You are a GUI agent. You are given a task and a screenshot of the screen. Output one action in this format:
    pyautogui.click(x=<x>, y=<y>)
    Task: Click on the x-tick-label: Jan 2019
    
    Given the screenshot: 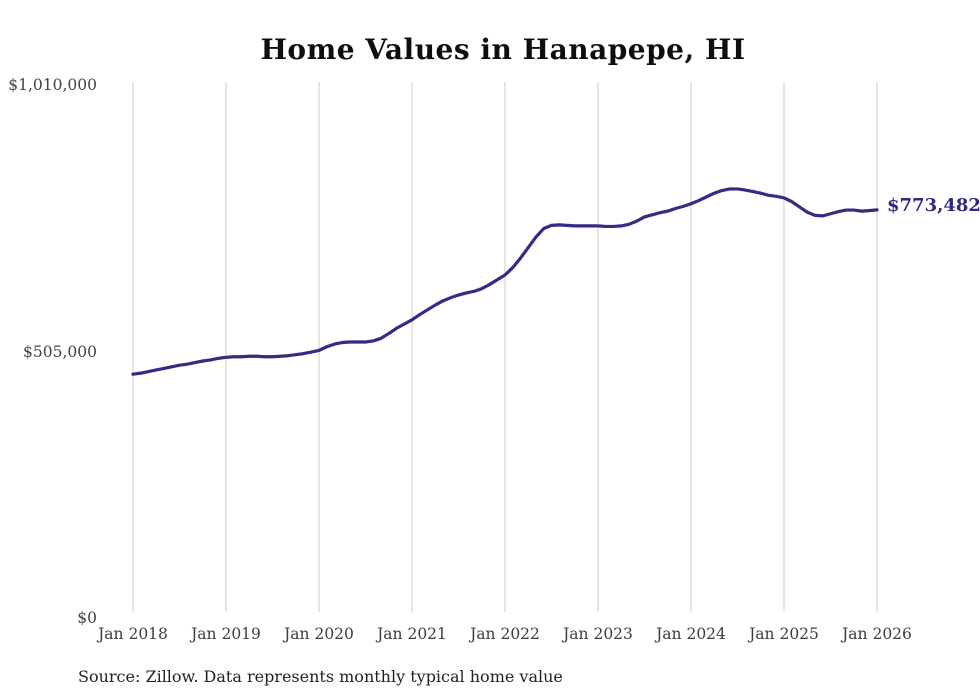 What is the action you would take?
    pyautogui.click(x=226, y=634)
    